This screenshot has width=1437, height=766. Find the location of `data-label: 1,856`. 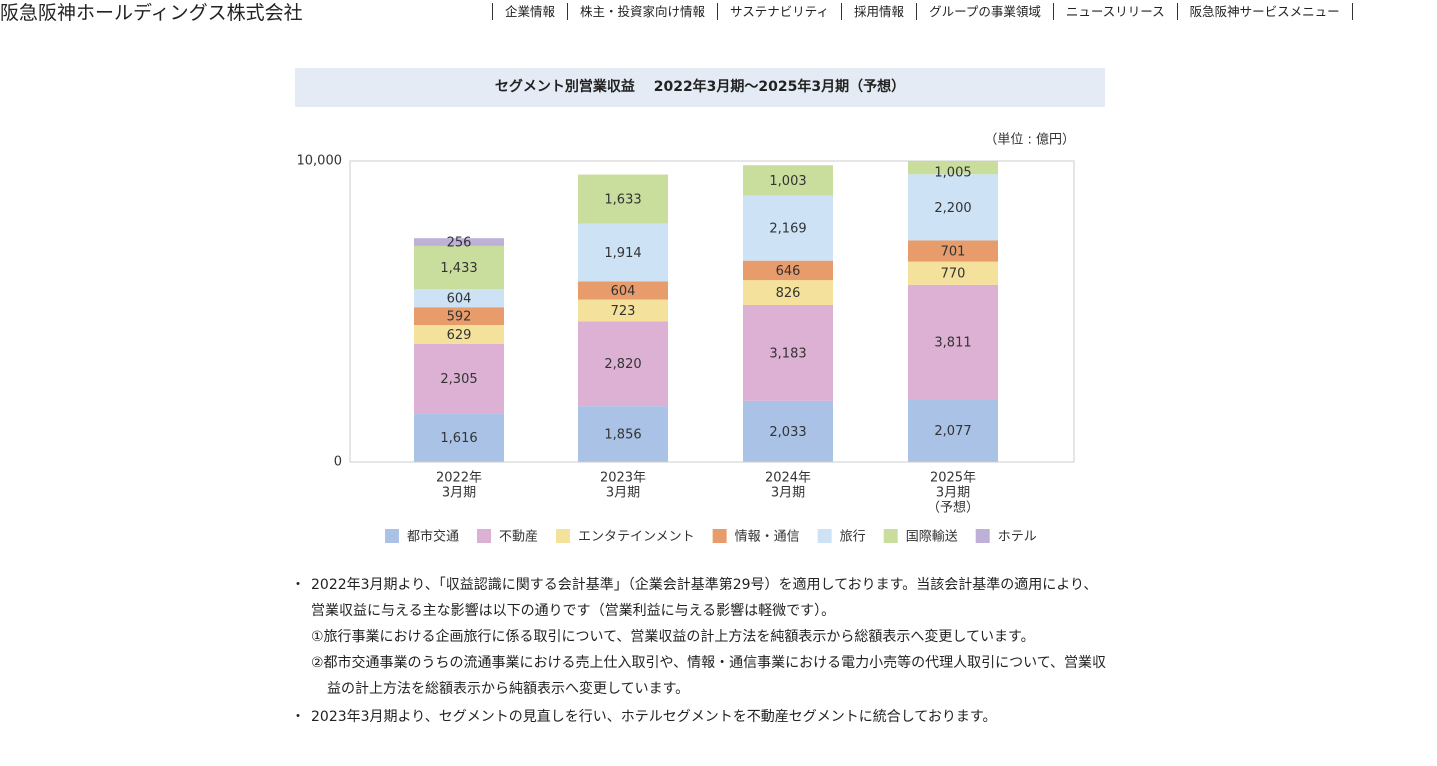

data-label: 1,856 is located at coordinates (622, 435).